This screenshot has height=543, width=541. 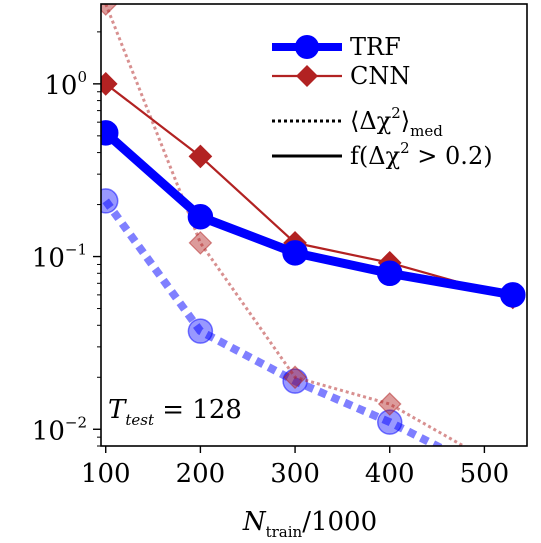 I want to click on x-axis-label-sub: train, so click(x=284, y=532).